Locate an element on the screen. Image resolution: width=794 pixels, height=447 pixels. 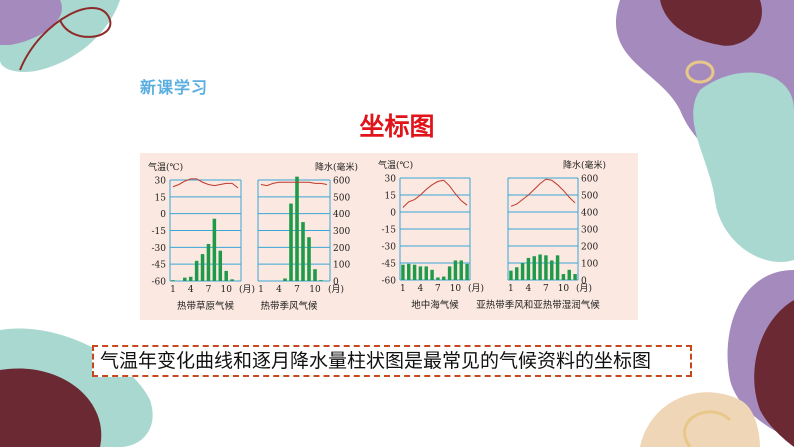
section-label: 新课学习 is located at coordinates (174, 87).